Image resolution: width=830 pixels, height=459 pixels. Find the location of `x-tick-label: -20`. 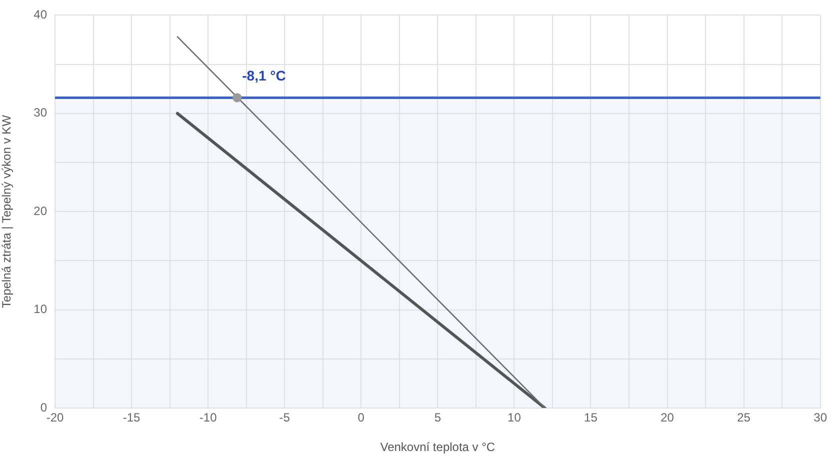

x-tick-label: -20 is located at coordinates (55, 417).